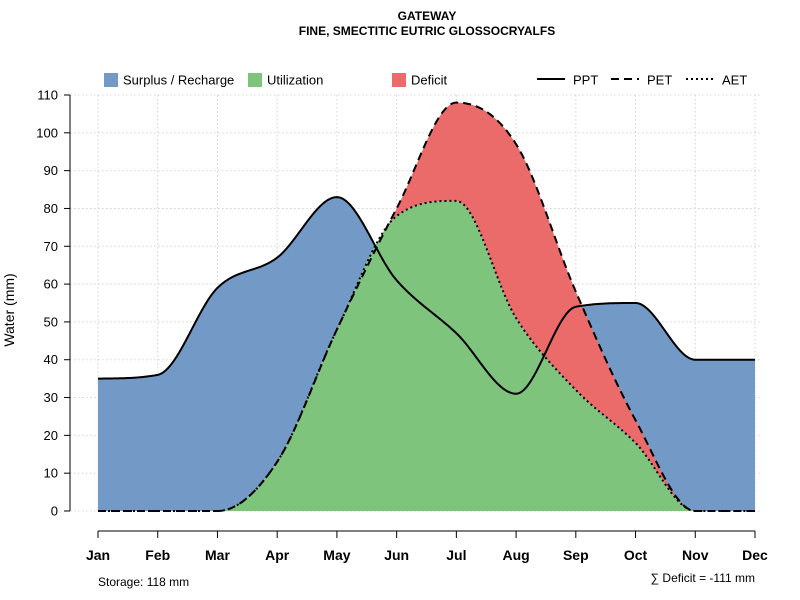 The height and width of the screenshot is (600, 800). Describe the element at coordinates (54, 511) in the screenshot. I see `y-tick-label: 0` at that location.